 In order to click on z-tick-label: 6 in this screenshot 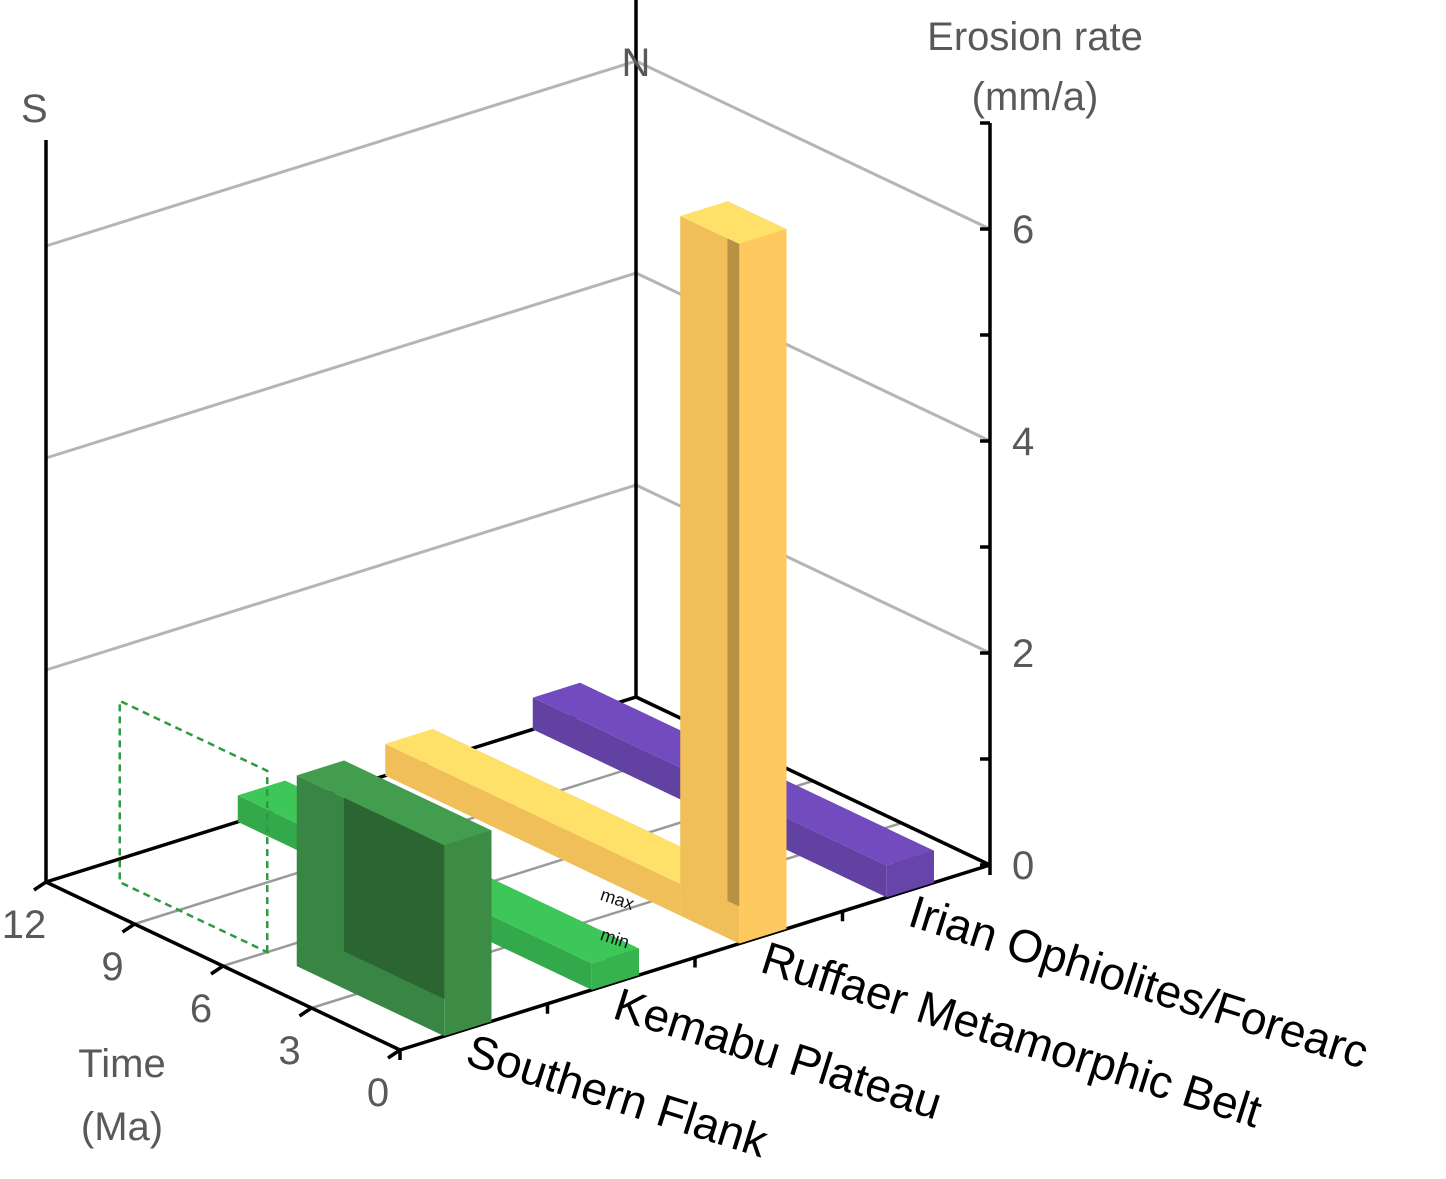, I will do `click(1023, 230)`.